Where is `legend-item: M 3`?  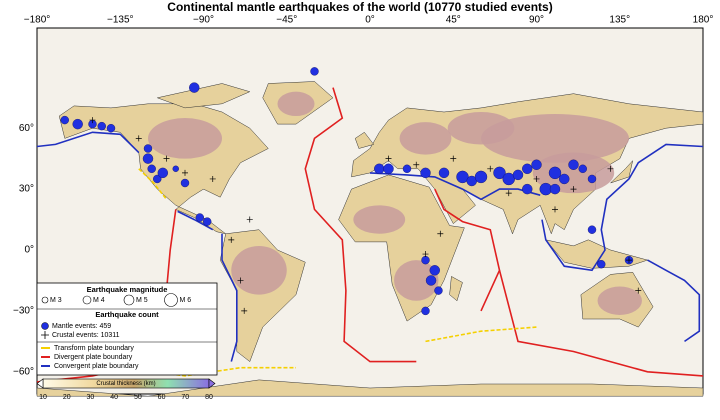 legend-item: M 3 is located at coordinates (56, 300).